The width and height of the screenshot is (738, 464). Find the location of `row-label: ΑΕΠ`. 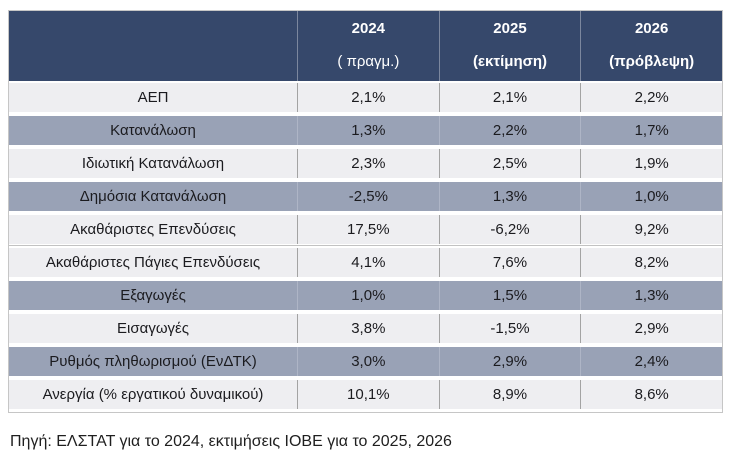

row-label: ΑΕΠ is located at coordinates (153, 97).